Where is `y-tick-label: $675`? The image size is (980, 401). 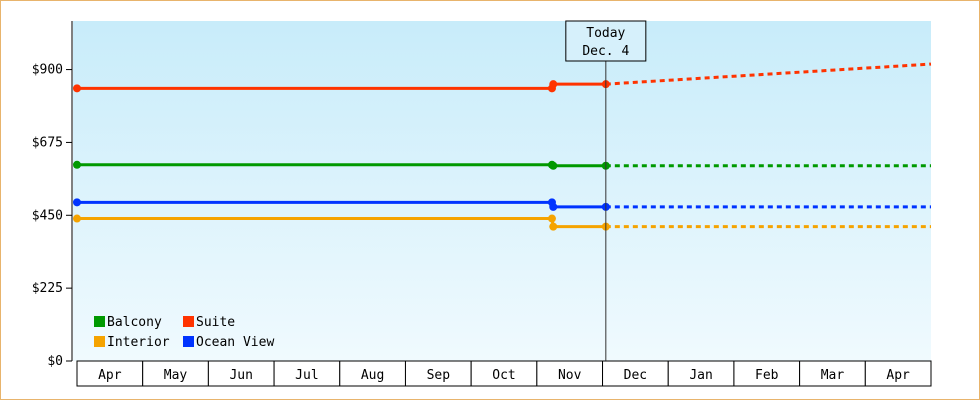 y-tick-label: $675 is located at coordinates (47, 142).